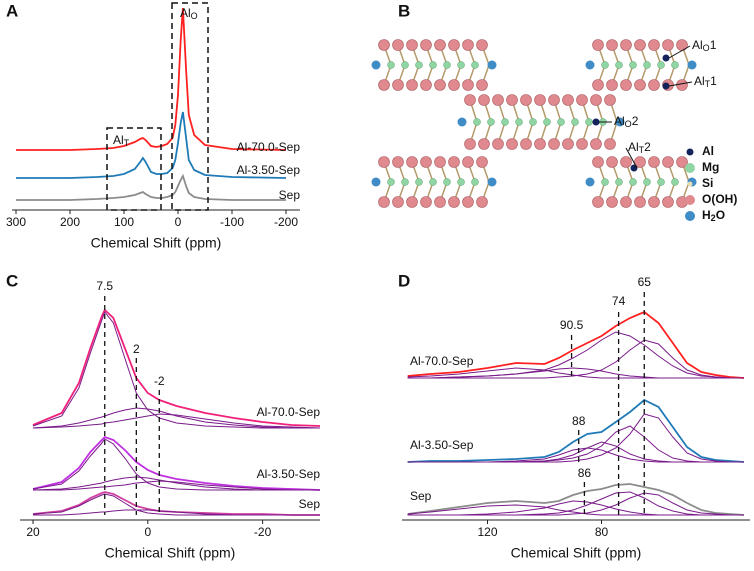 This screenshot has width=754, height=571. I want to click on label-base: O(OH), so click(719, 199).